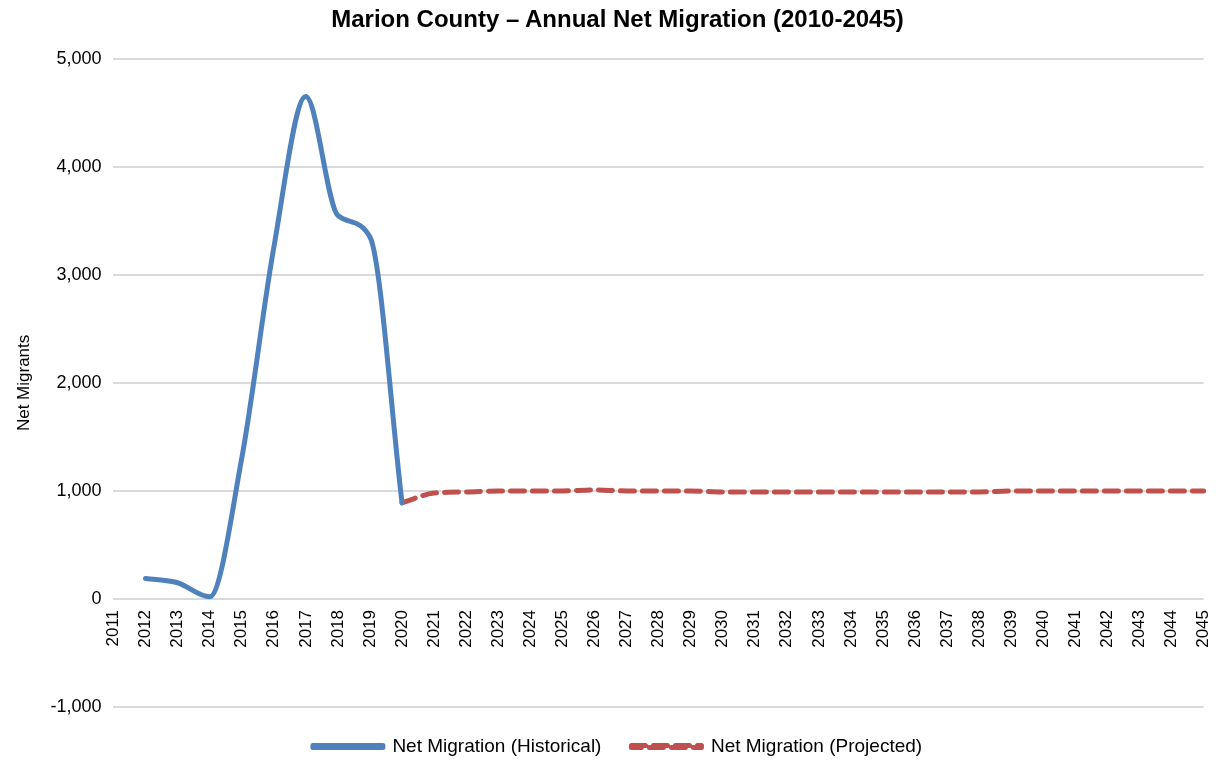 The height and width of the screenshot is (766, 1227). Describe the element at coordinates (241, 628) in the screenshot. I see `x-tick-label: 2015` at that location.